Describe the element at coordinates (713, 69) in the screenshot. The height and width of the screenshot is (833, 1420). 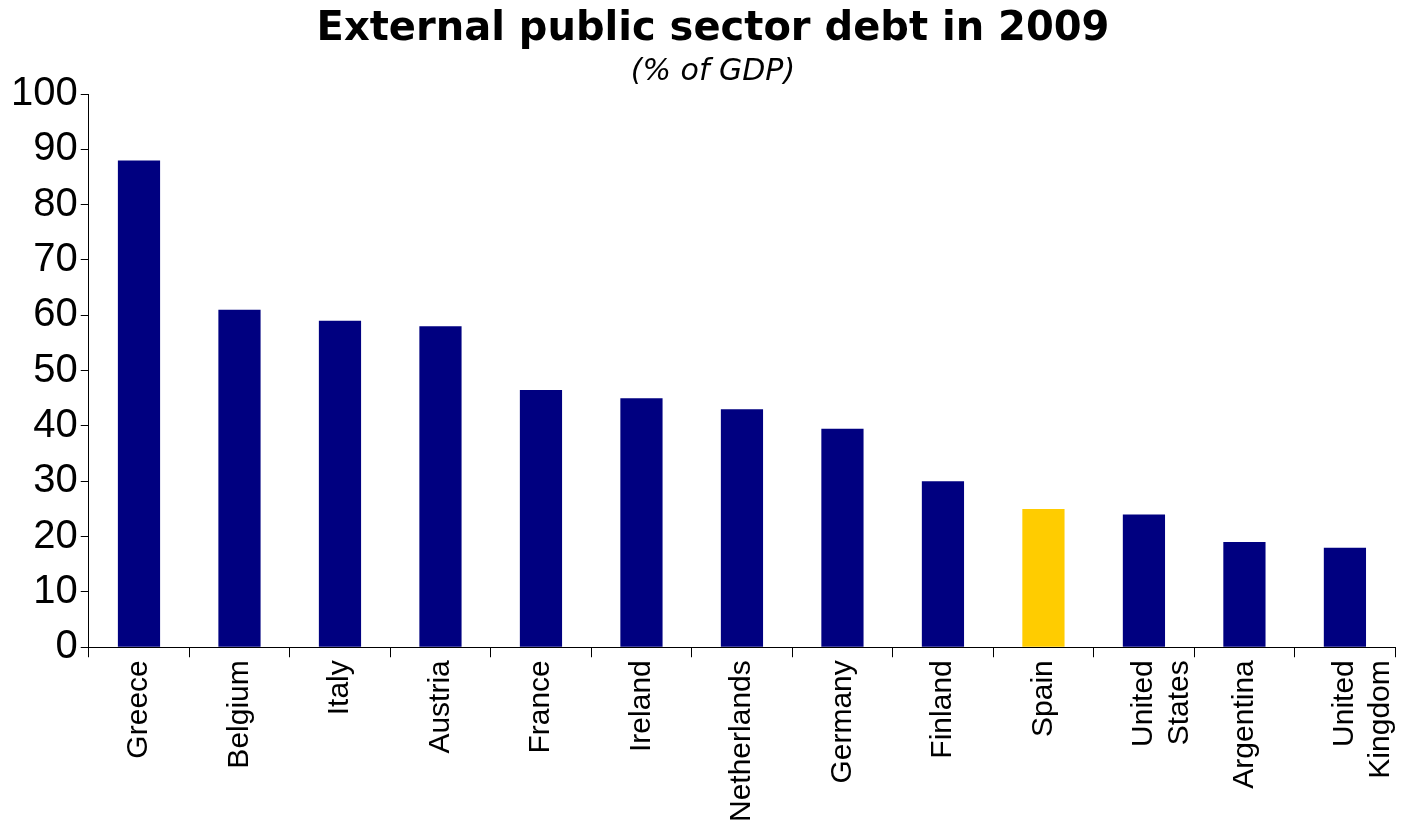
I see `chart-subtitle: (% of GDP)` at that location.